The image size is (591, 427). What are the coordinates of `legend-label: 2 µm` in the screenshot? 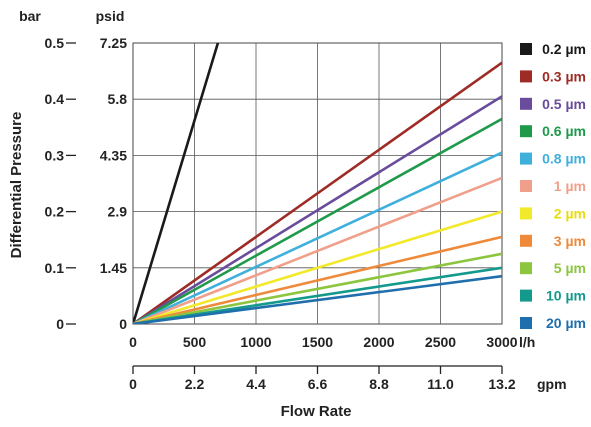 It's located at (570, 213).